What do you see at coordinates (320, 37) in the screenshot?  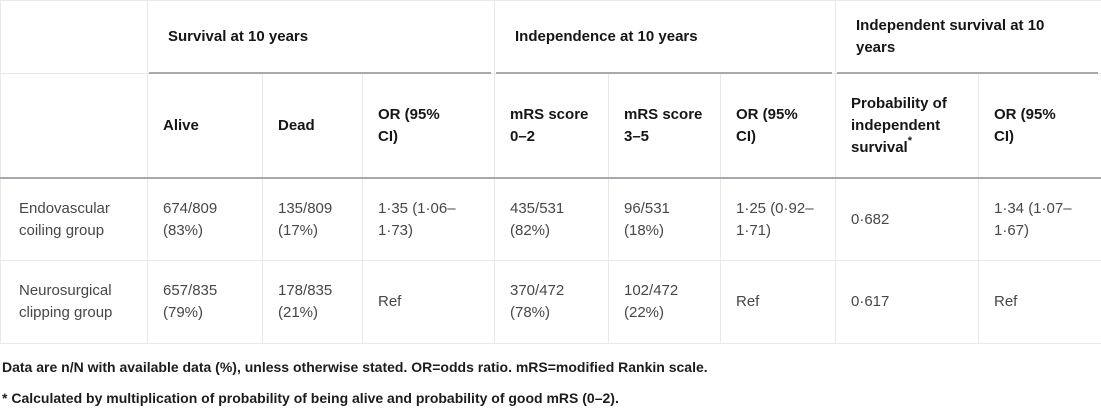 I see `group-header-survival: Survival at 10 years` at bounding box center [320, 37].